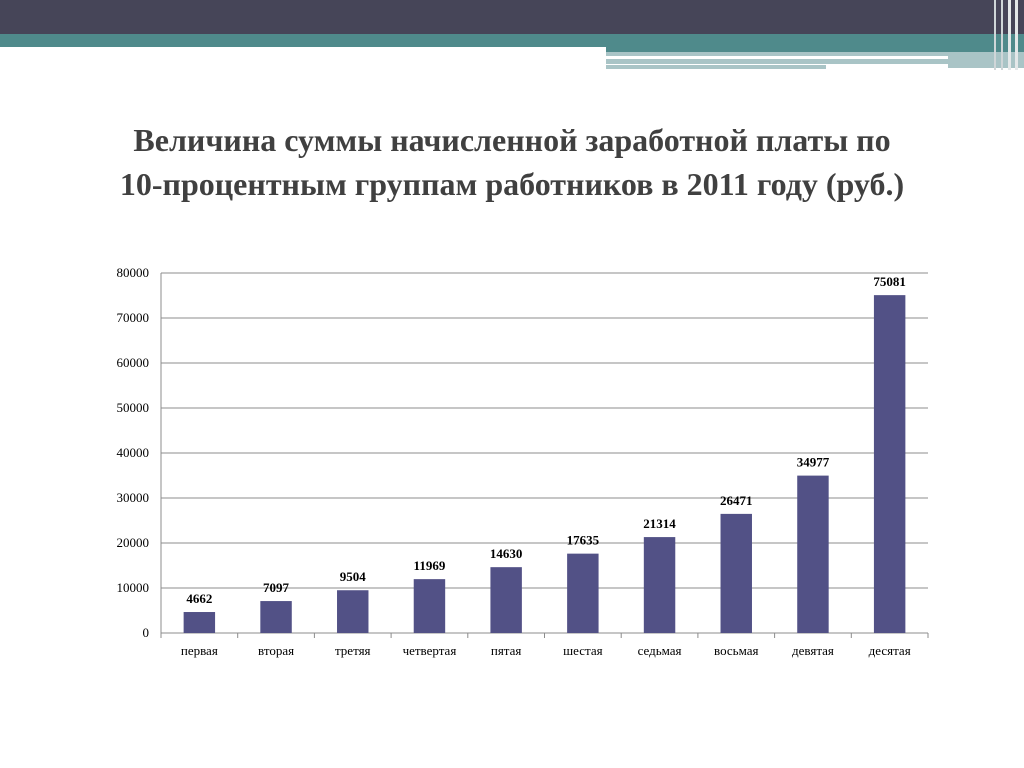  Describe the element at coordinates (133, 407) in the screenshot. I see `y-tick-label: 50000` at that location.